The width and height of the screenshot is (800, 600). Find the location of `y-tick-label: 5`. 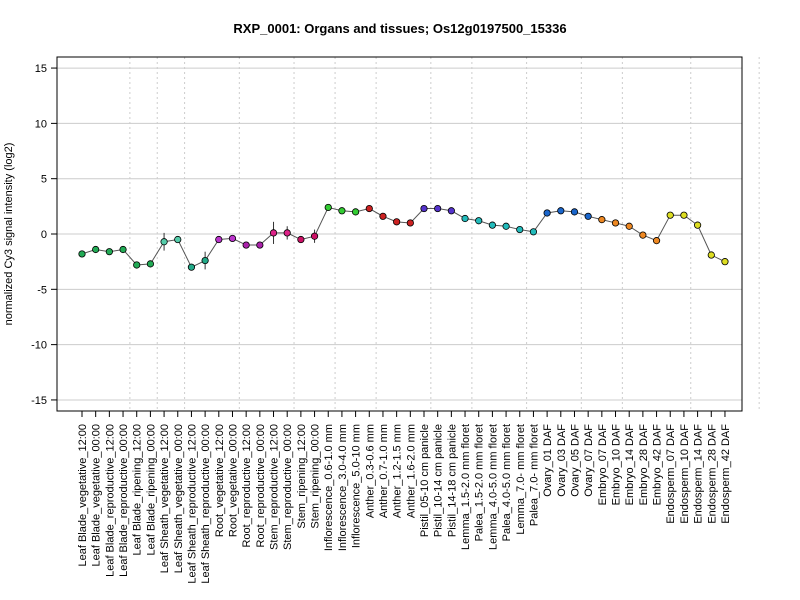

y-tick-label: 5 is located at coordinates (44, 180).